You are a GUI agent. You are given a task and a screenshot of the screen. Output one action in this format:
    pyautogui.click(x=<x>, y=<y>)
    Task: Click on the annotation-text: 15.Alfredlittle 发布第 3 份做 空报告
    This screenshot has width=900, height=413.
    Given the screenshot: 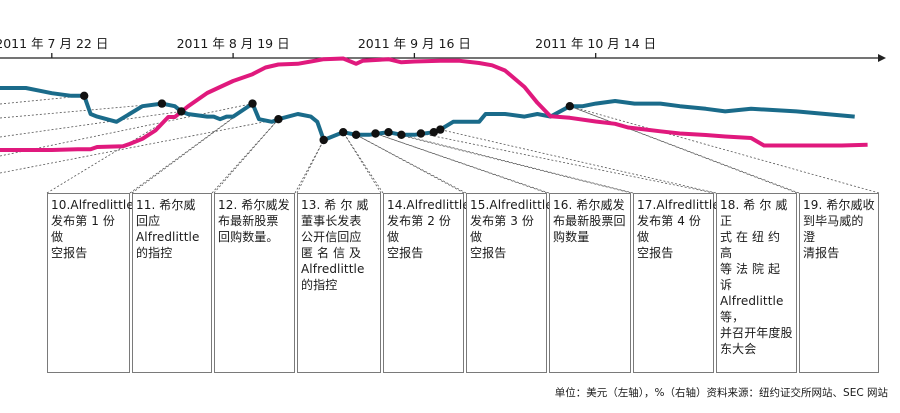 What is the action you would take?
    pyautogui.click(x=511, y=229)
    